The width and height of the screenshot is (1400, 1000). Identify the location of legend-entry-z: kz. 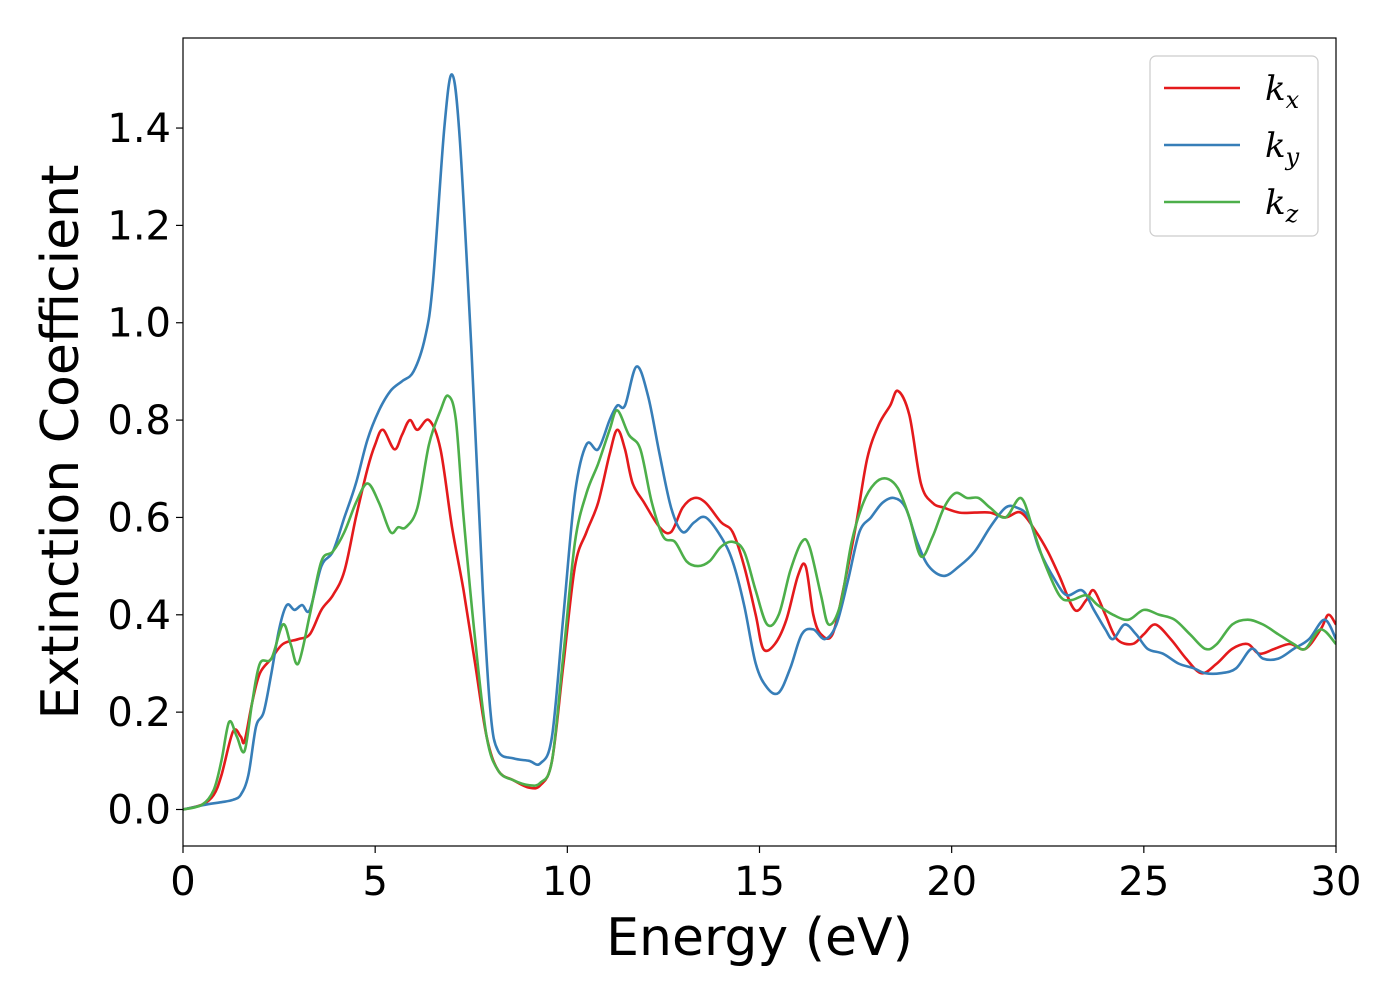
(1282, 205).